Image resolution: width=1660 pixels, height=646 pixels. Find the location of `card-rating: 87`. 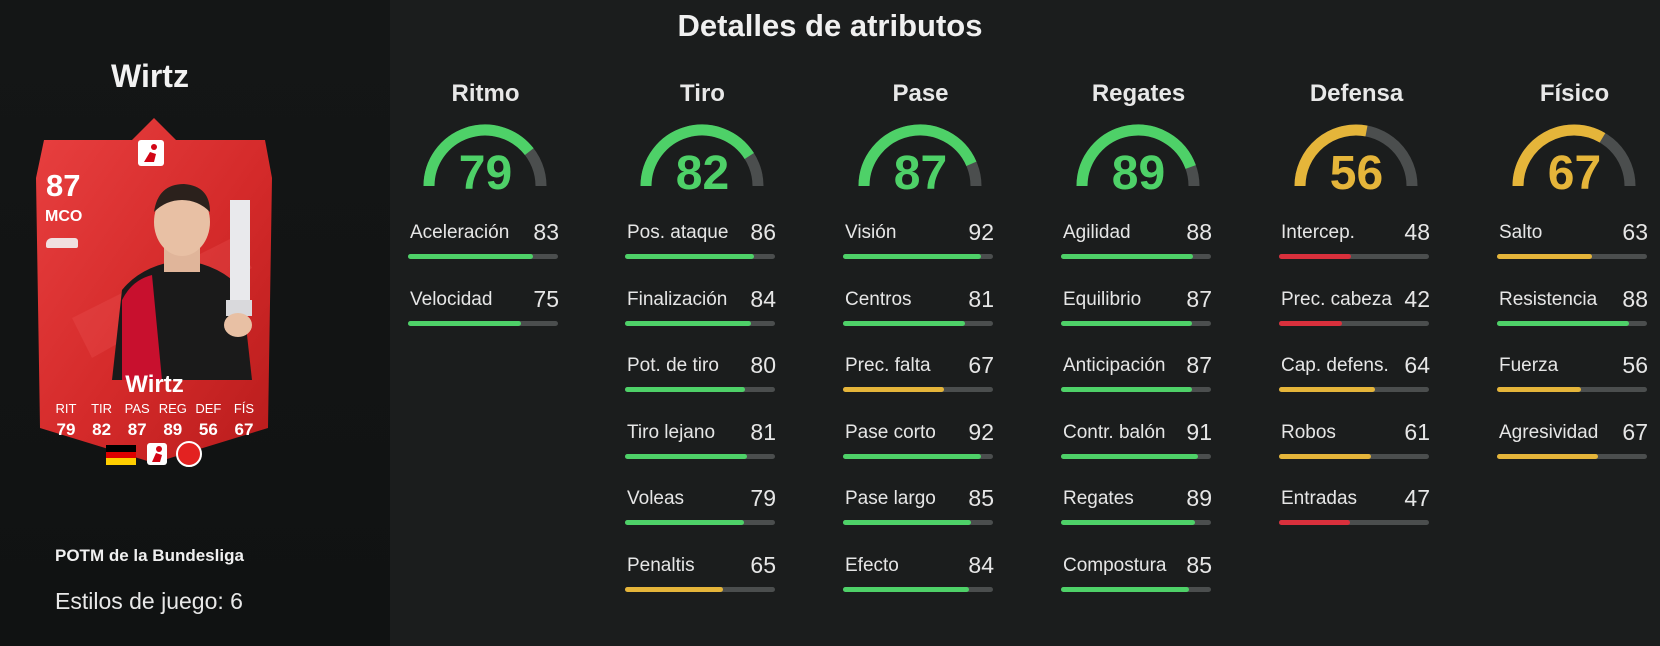

card-rating: 87 is located at coordinates (63, 185).